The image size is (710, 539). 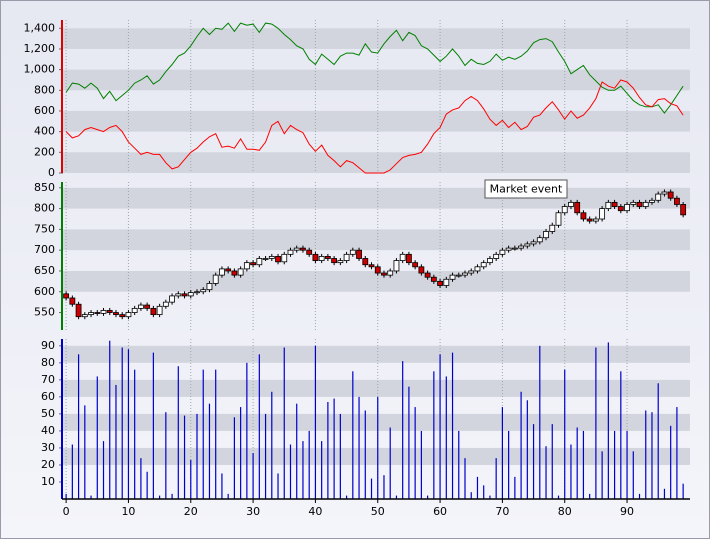 I want to click on y-tick-label: 650, so click(x=44, y=270).